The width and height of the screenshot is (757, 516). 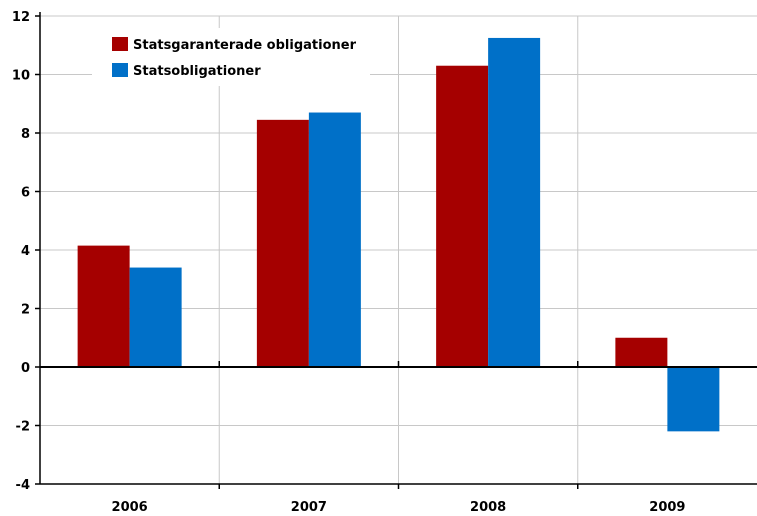 What do you see at coordinates (21, 17) in the screenshot?
I see `y-tick-label: 12` at bounding box center [21, 17].